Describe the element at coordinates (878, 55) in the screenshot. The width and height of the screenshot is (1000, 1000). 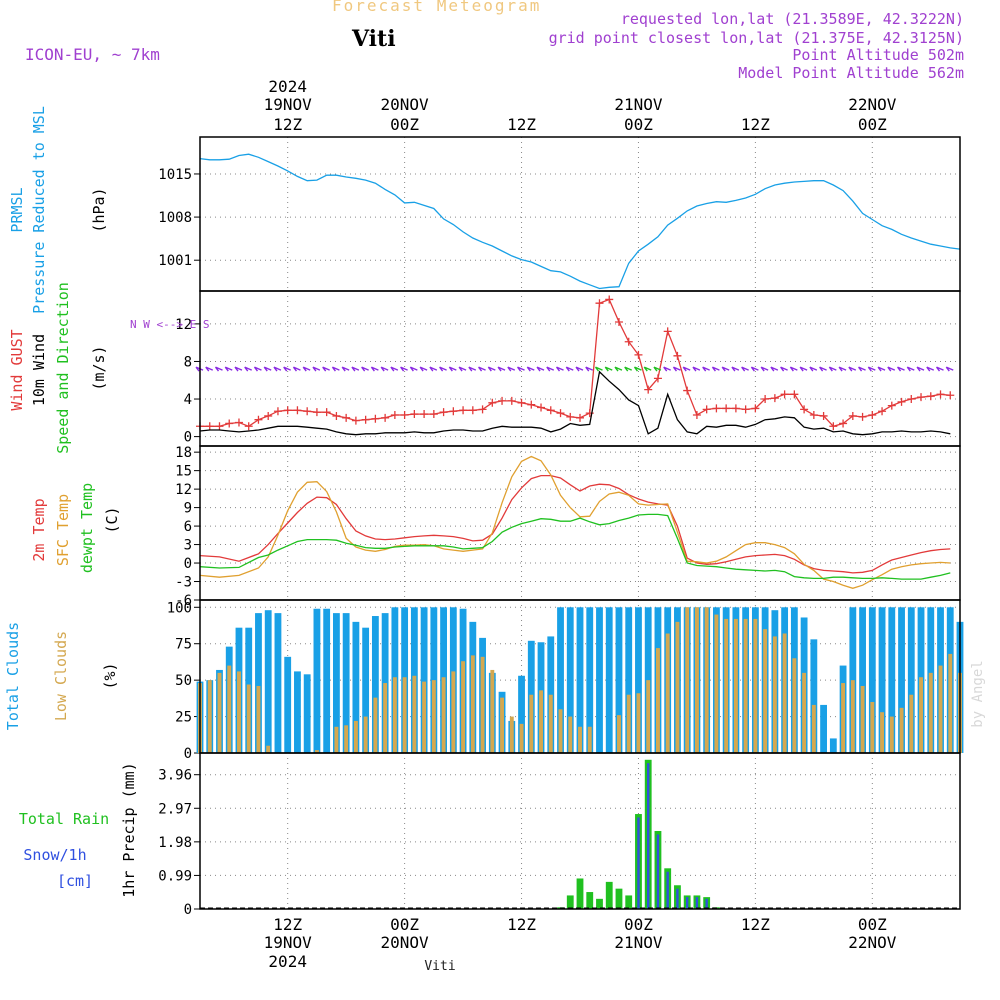
I see `point-altitude: Point Altitude 502m` at that location.